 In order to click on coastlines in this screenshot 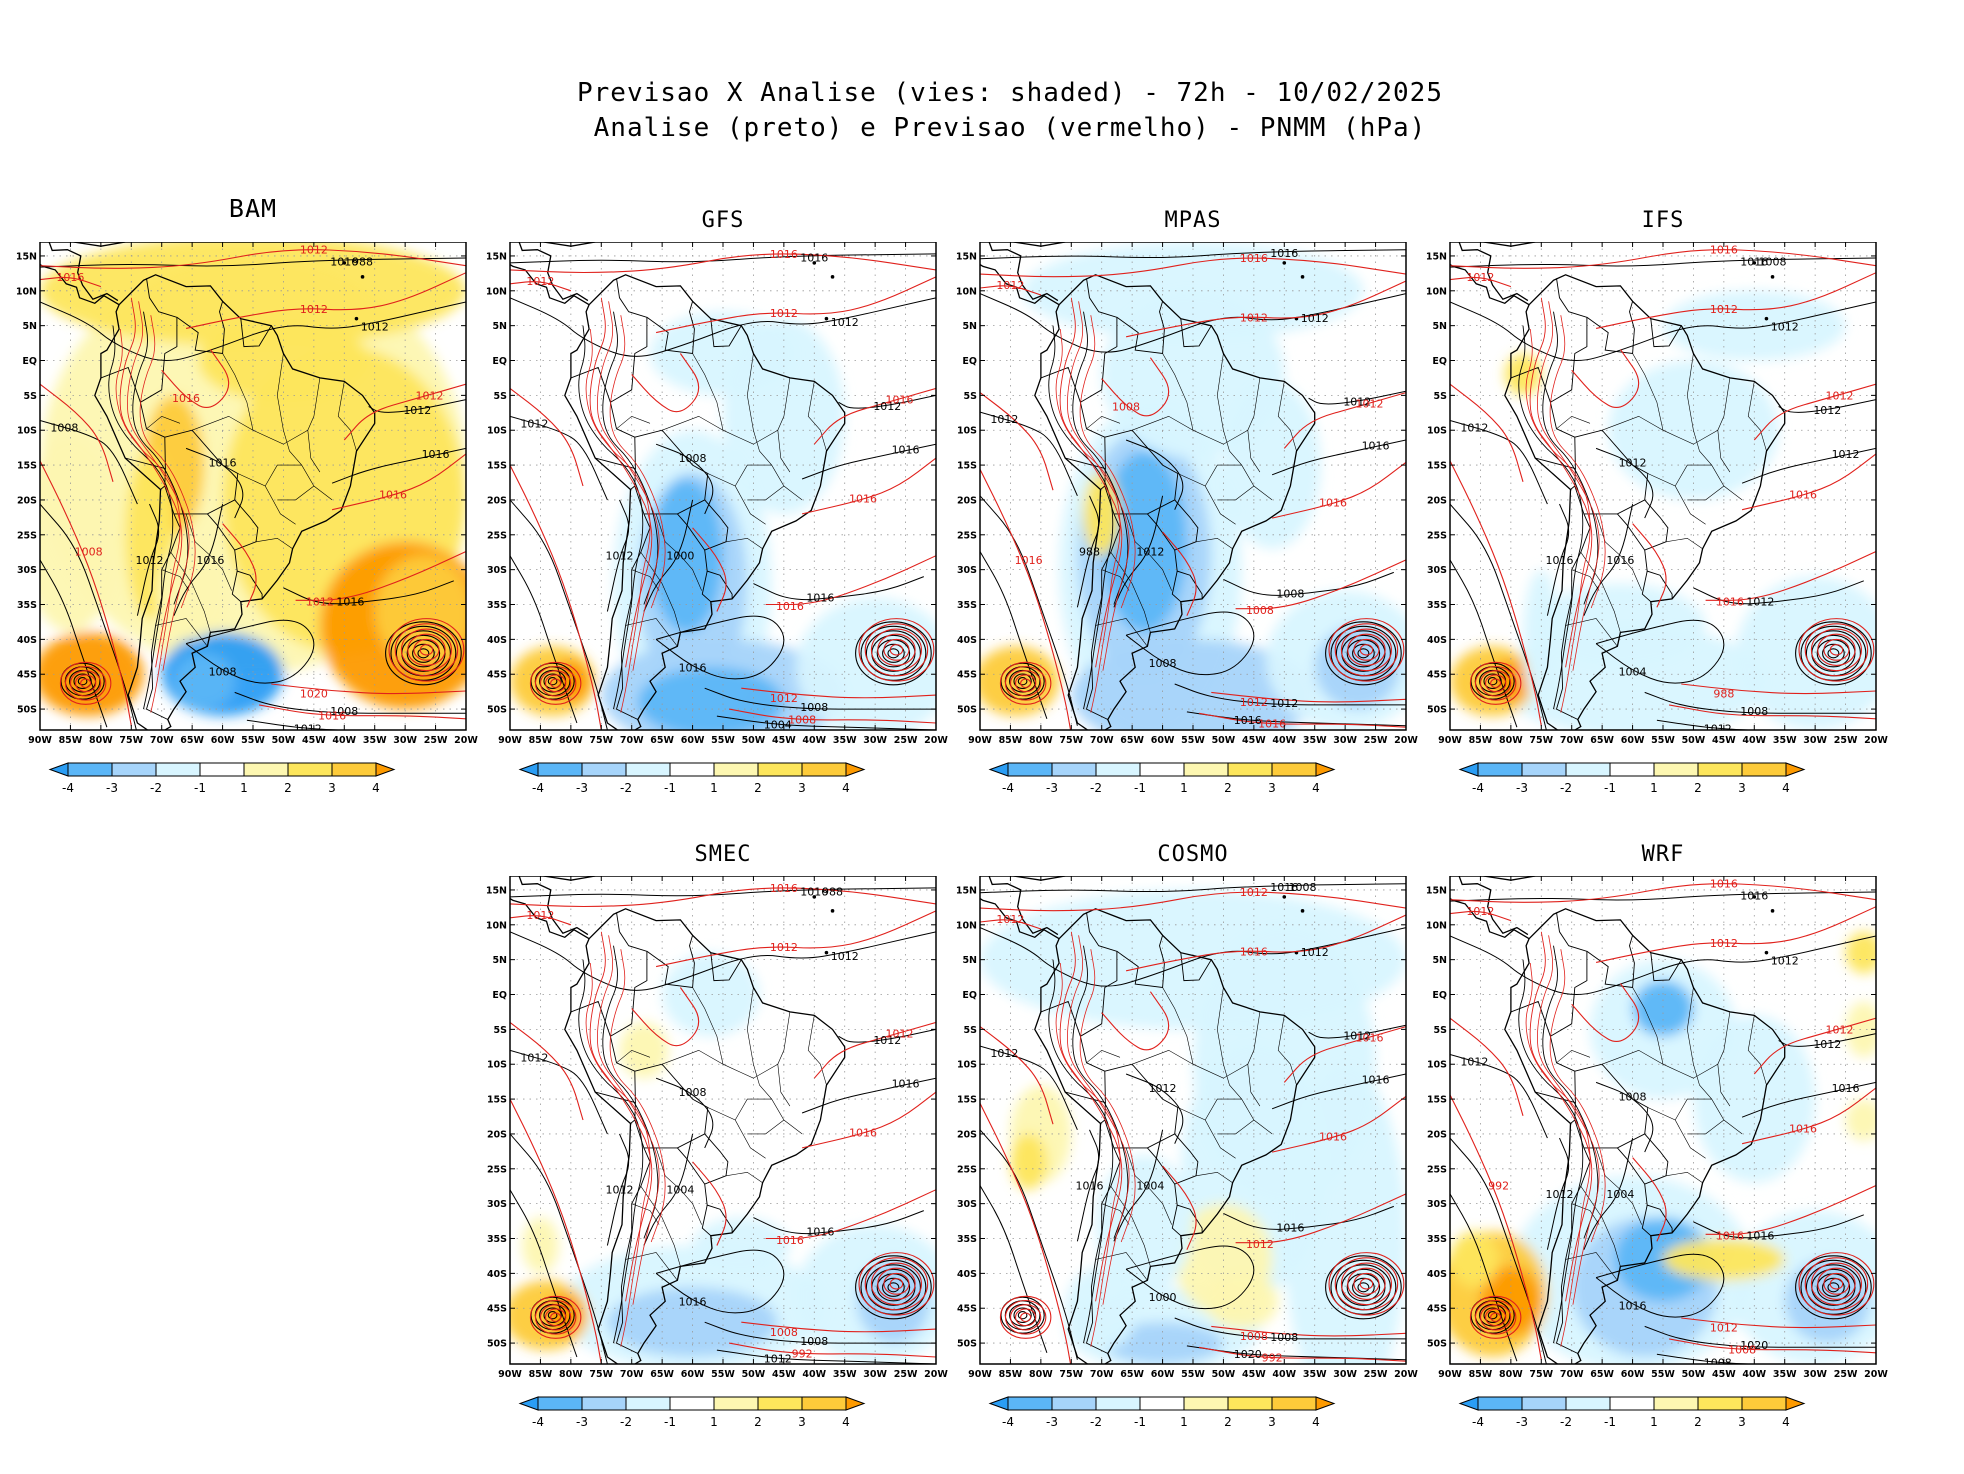, I will do `click(208, 486)`.